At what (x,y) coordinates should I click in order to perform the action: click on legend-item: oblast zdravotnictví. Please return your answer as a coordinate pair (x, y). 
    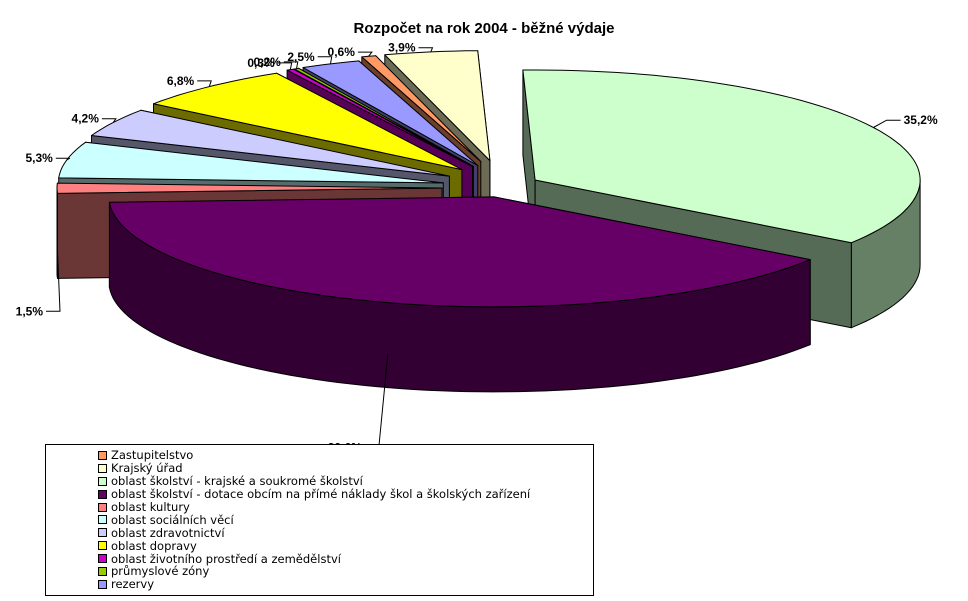
    Looking at the image, I should click on (345, 532).